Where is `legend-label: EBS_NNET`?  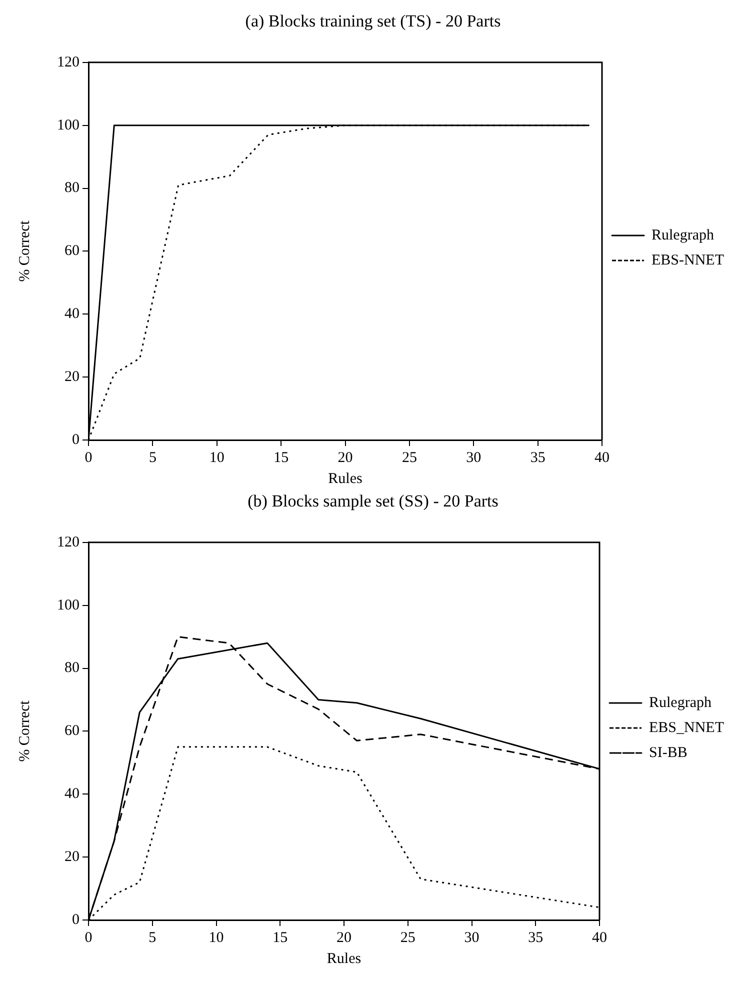 legend-label: EBS_NNET is located at coordinates (686, 728).